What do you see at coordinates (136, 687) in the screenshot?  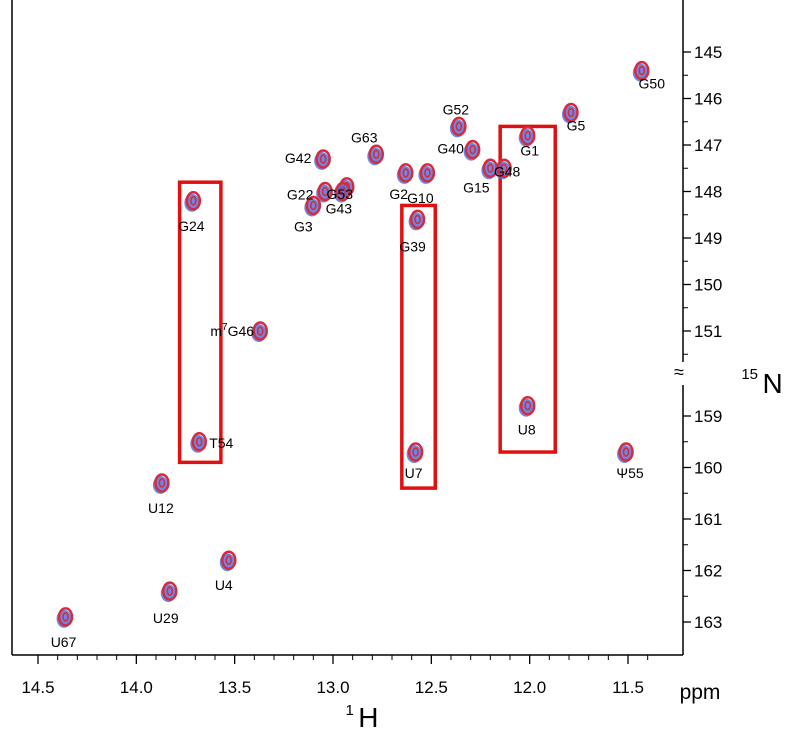 I see `x-tick-label: 14.0` at bounding box center [136, 687].